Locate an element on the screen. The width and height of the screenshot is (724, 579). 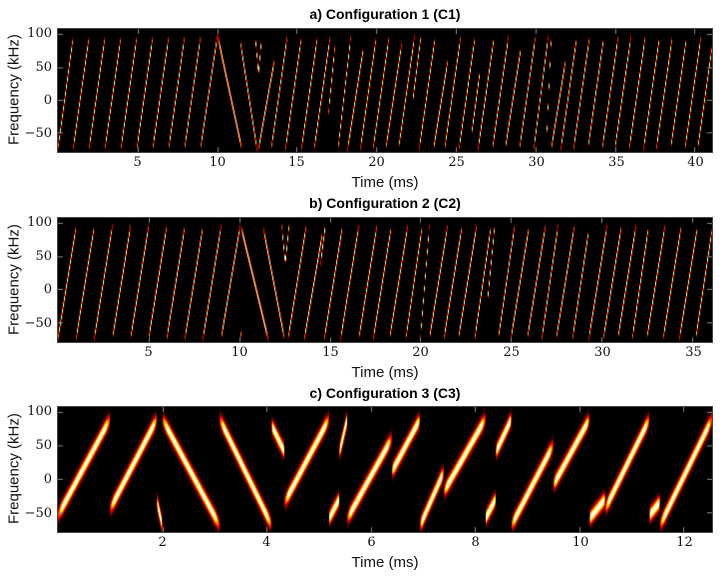
panel-a-xlabel: Time (ms) is located at coordinates (385, 182).